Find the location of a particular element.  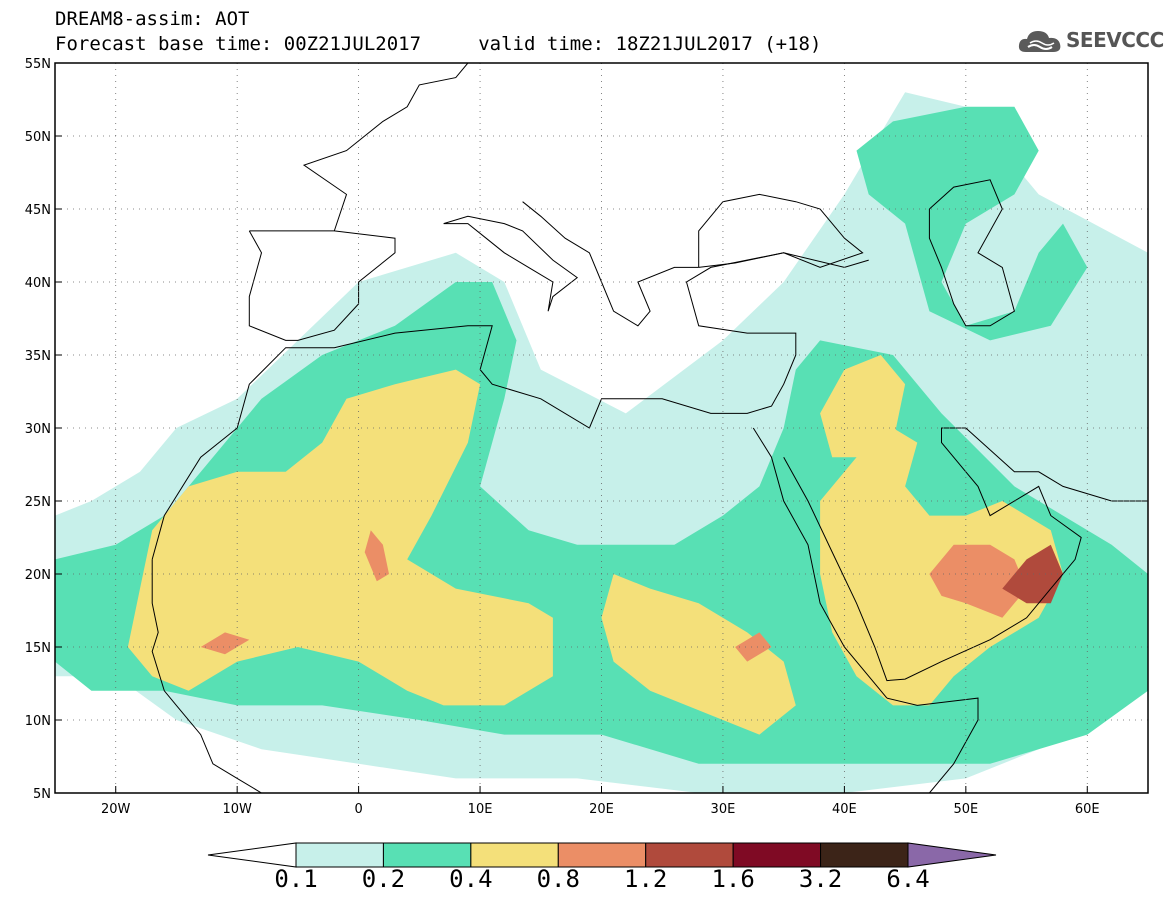

colorbar-label: 6.4 is located at coordinates (908, 879).